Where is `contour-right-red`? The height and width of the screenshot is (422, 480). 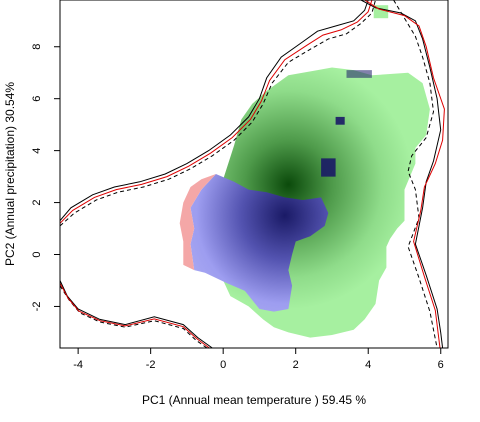
contour-right-red is located at coordinates (404, 174).